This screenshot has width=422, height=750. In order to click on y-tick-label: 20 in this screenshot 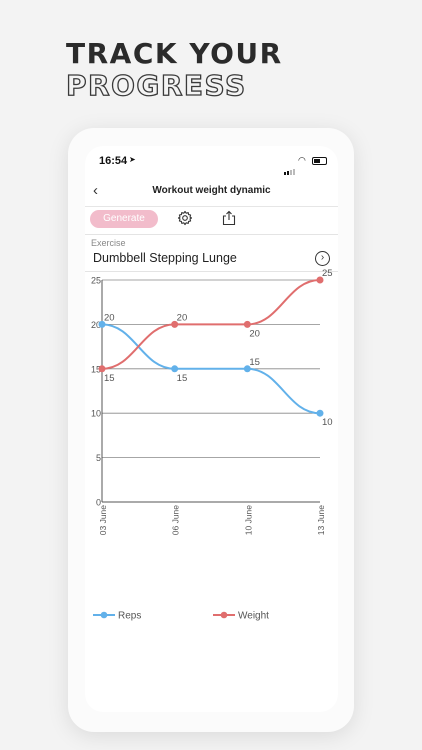, I will do `click(96, 325)`.